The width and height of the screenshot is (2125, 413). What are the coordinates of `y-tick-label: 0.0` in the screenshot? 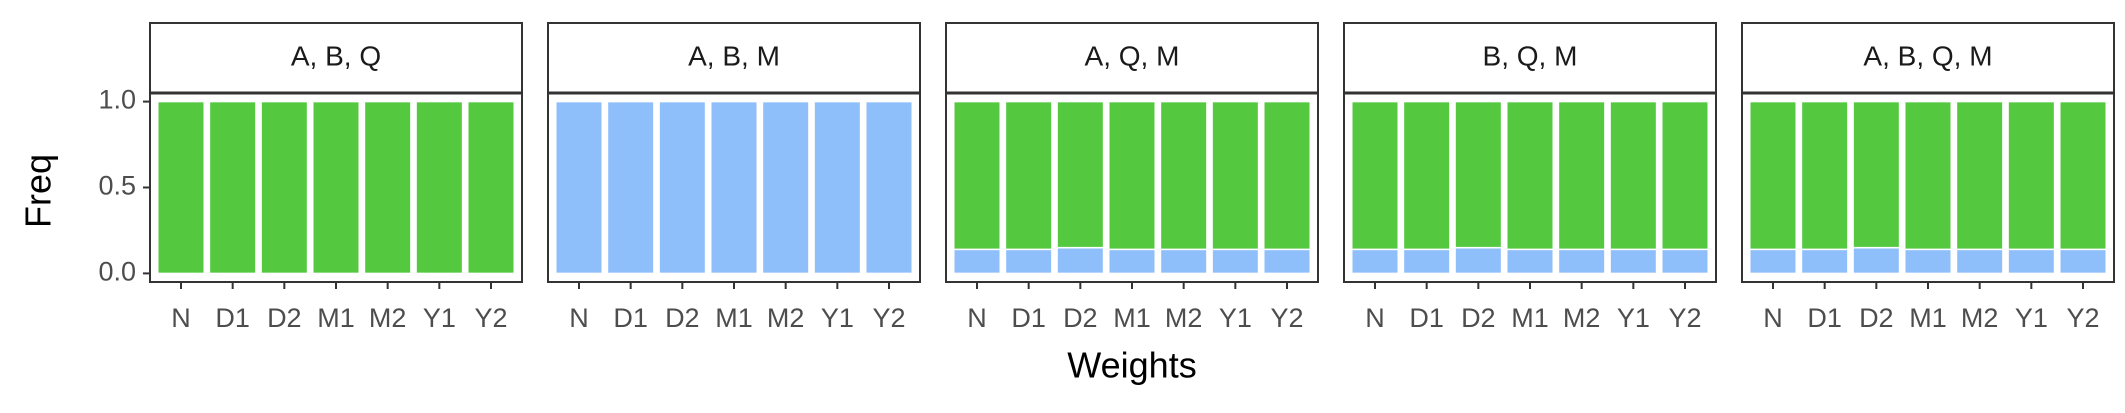 It's located at (117, 272).